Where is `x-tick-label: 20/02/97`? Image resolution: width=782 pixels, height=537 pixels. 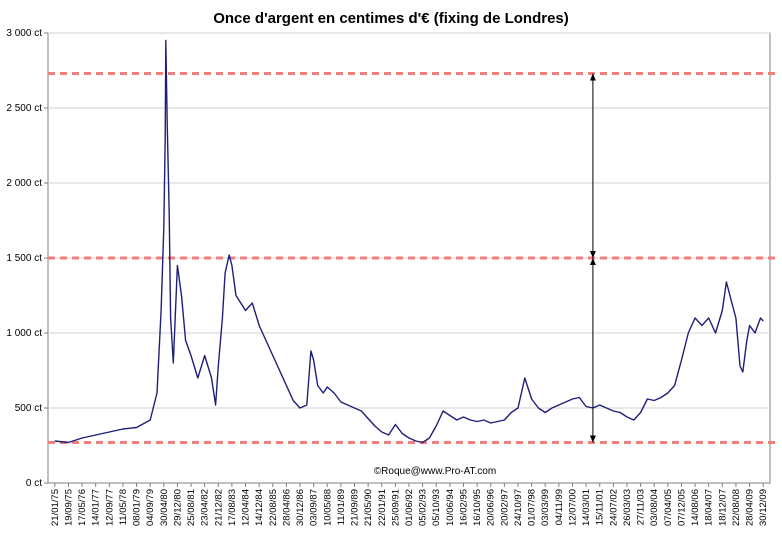
x-tick-label: 20/02/97 is located at coordinates (504, 507).